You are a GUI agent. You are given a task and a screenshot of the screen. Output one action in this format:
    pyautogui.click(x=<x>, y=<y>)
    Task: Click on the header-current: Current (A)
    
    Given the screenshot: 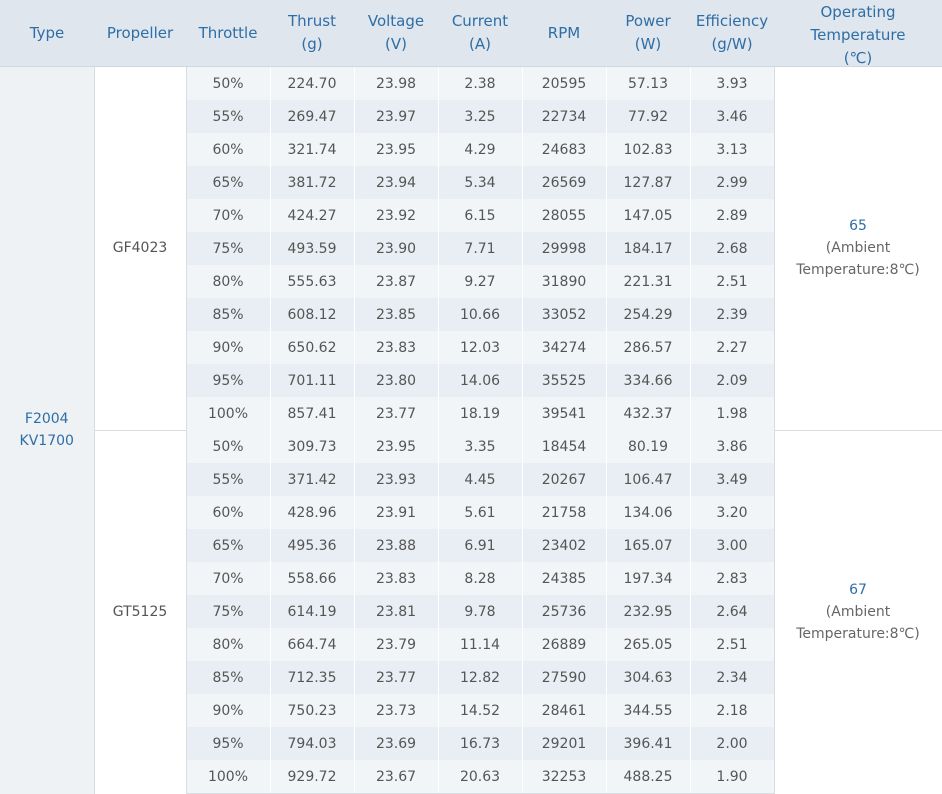 What is the action you would take?
    pyautogui.click(x=480, y=33)
    